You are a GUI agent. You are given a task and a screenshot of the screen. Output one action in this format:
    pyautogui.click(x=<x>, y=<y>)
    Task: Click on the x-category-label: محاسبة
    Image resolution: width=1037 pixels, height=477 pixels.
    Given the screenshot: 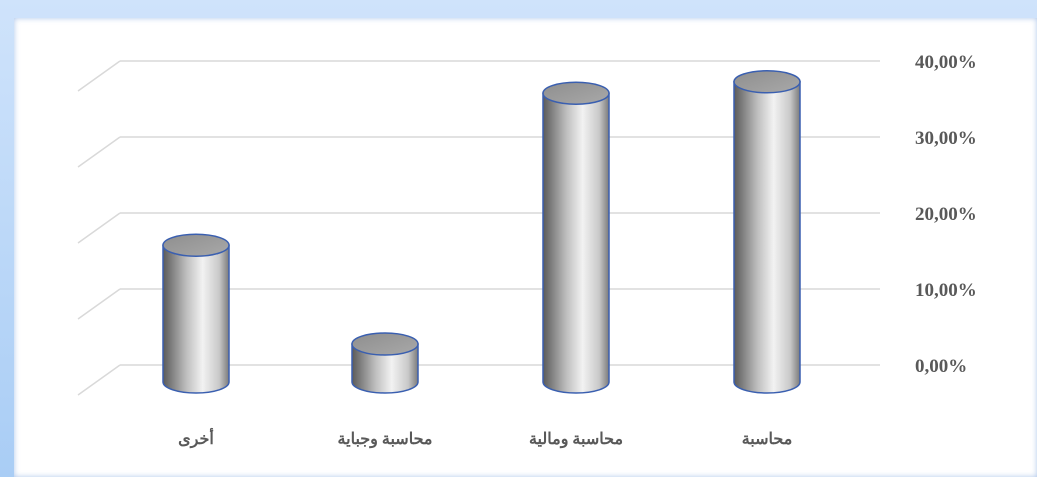 What is the action you would take?
    pyautogui.click(x=767, y=439)
    